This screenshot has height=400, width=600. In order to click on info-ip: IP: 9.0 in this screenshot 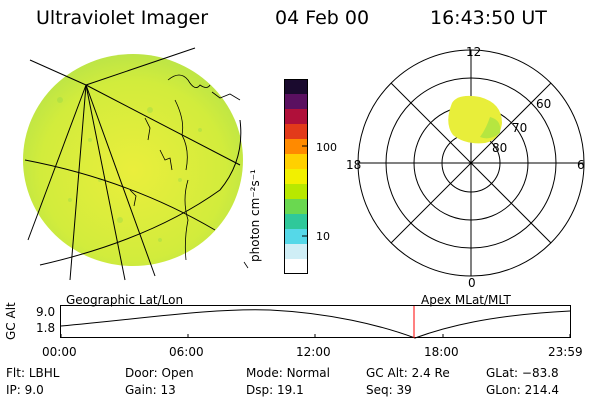, I will do `click(25, 390)`.